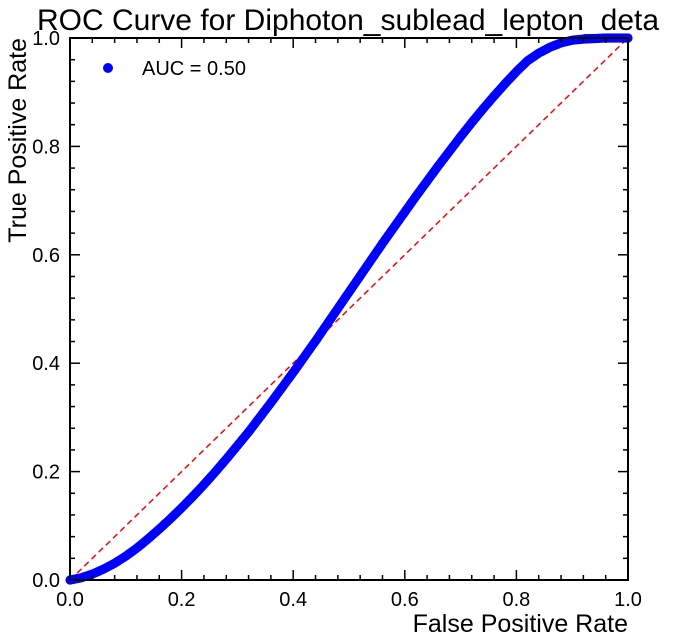 The width and height of the screenshot is (678, 644). What do you see at coordinates (516, 600) in the screenshot?
I see `x-tick-label: 0.8` at bounding box center [516, 600].